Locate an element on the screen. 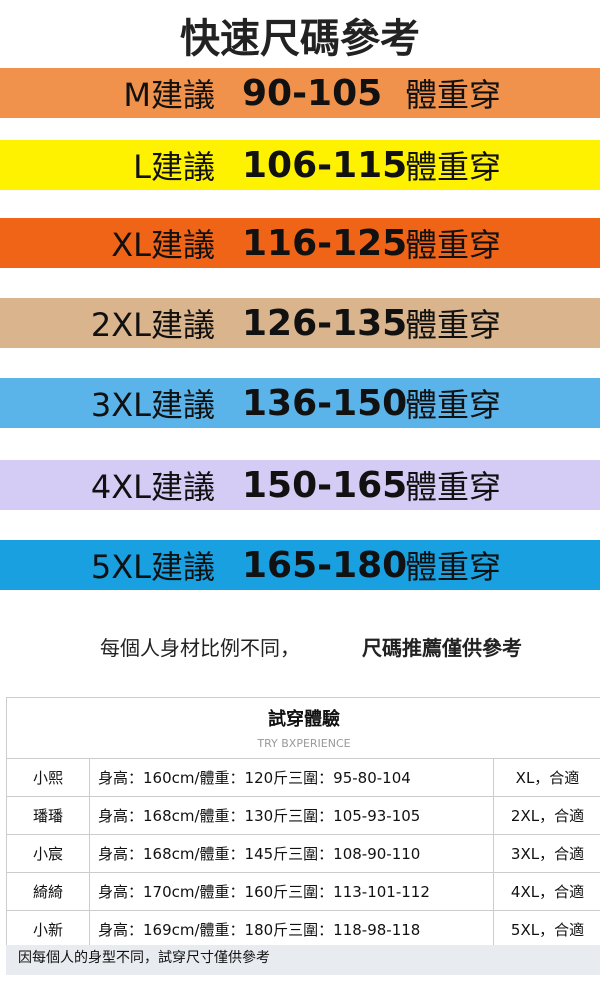 Image resolution: width=600 pixels, height=1000 pixels. weight-range: 165-180 is located at coordinates (325, 565).